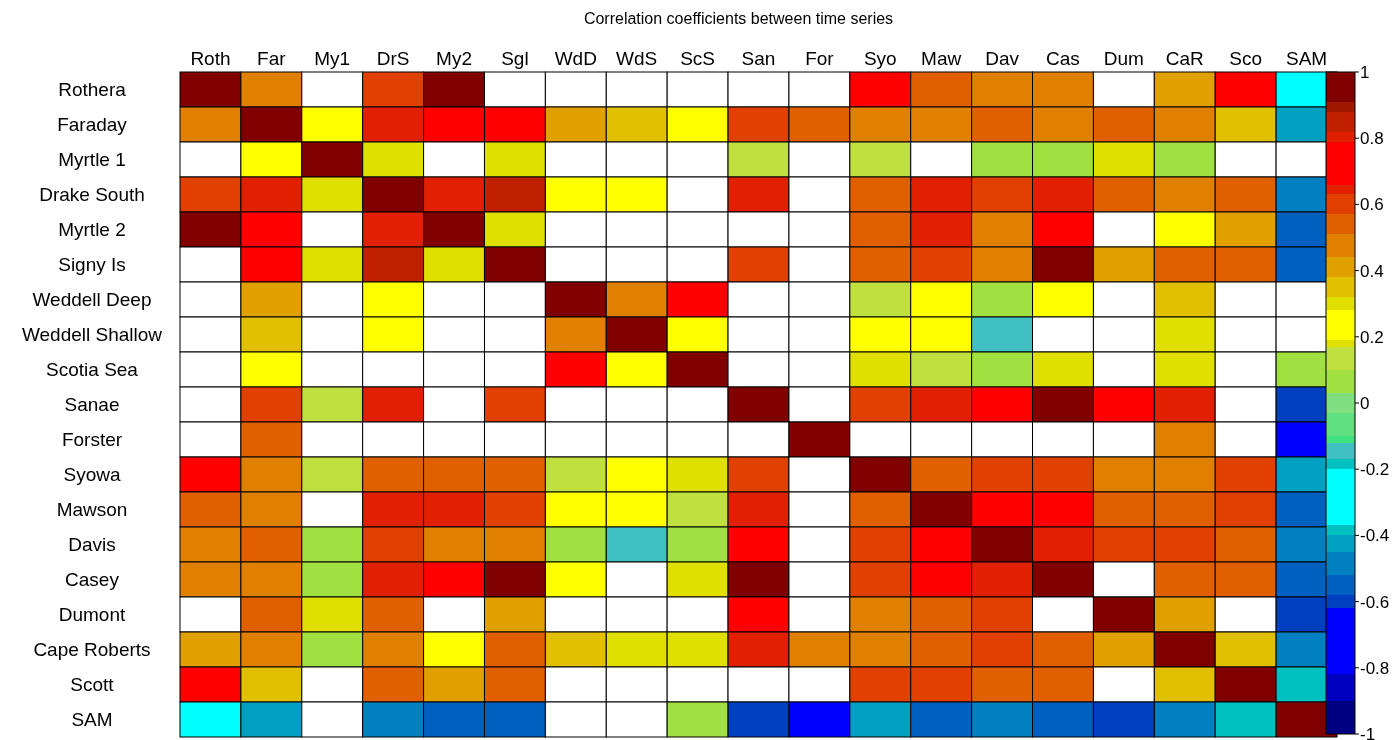 The width and height of the screenshot is (1399, 740). Describe the element at coordinates (454, 58) in the screenshot. I see `x-tick-label: My2` at that location.